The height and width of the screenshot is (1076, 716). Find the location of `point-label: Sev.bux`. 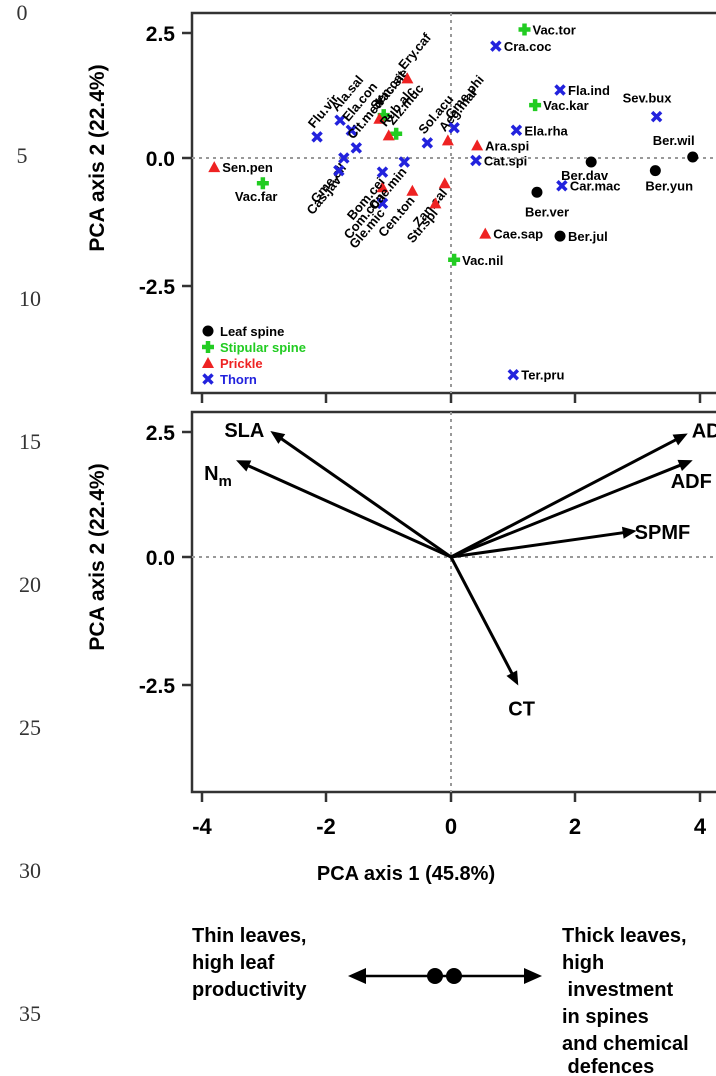

point-label: Sev.bux is located at coordinates (648, 98).